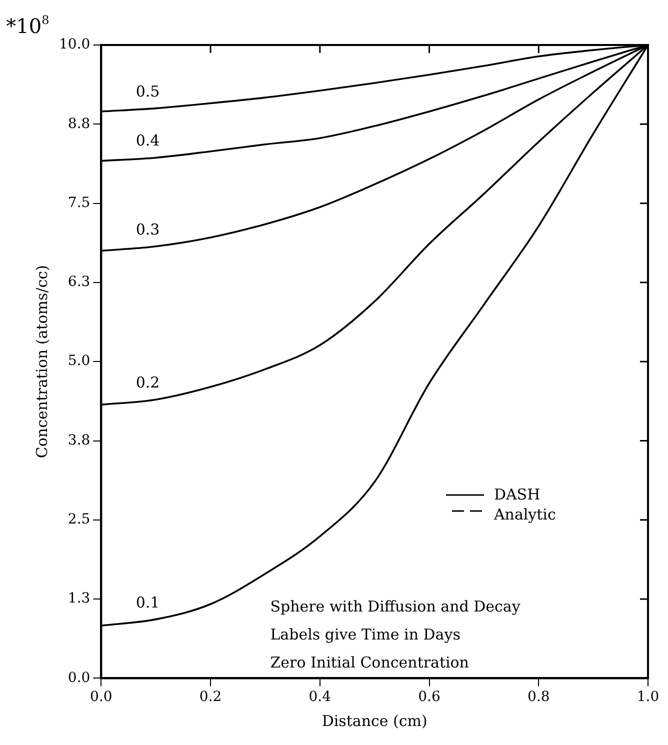 Image resolution: width=668 pixels, height=745 pixels. What do you see at coordinates (539, 697) in the screenshot?
I see `x-tick-label: 0.8` at bounding box center [539, 697].